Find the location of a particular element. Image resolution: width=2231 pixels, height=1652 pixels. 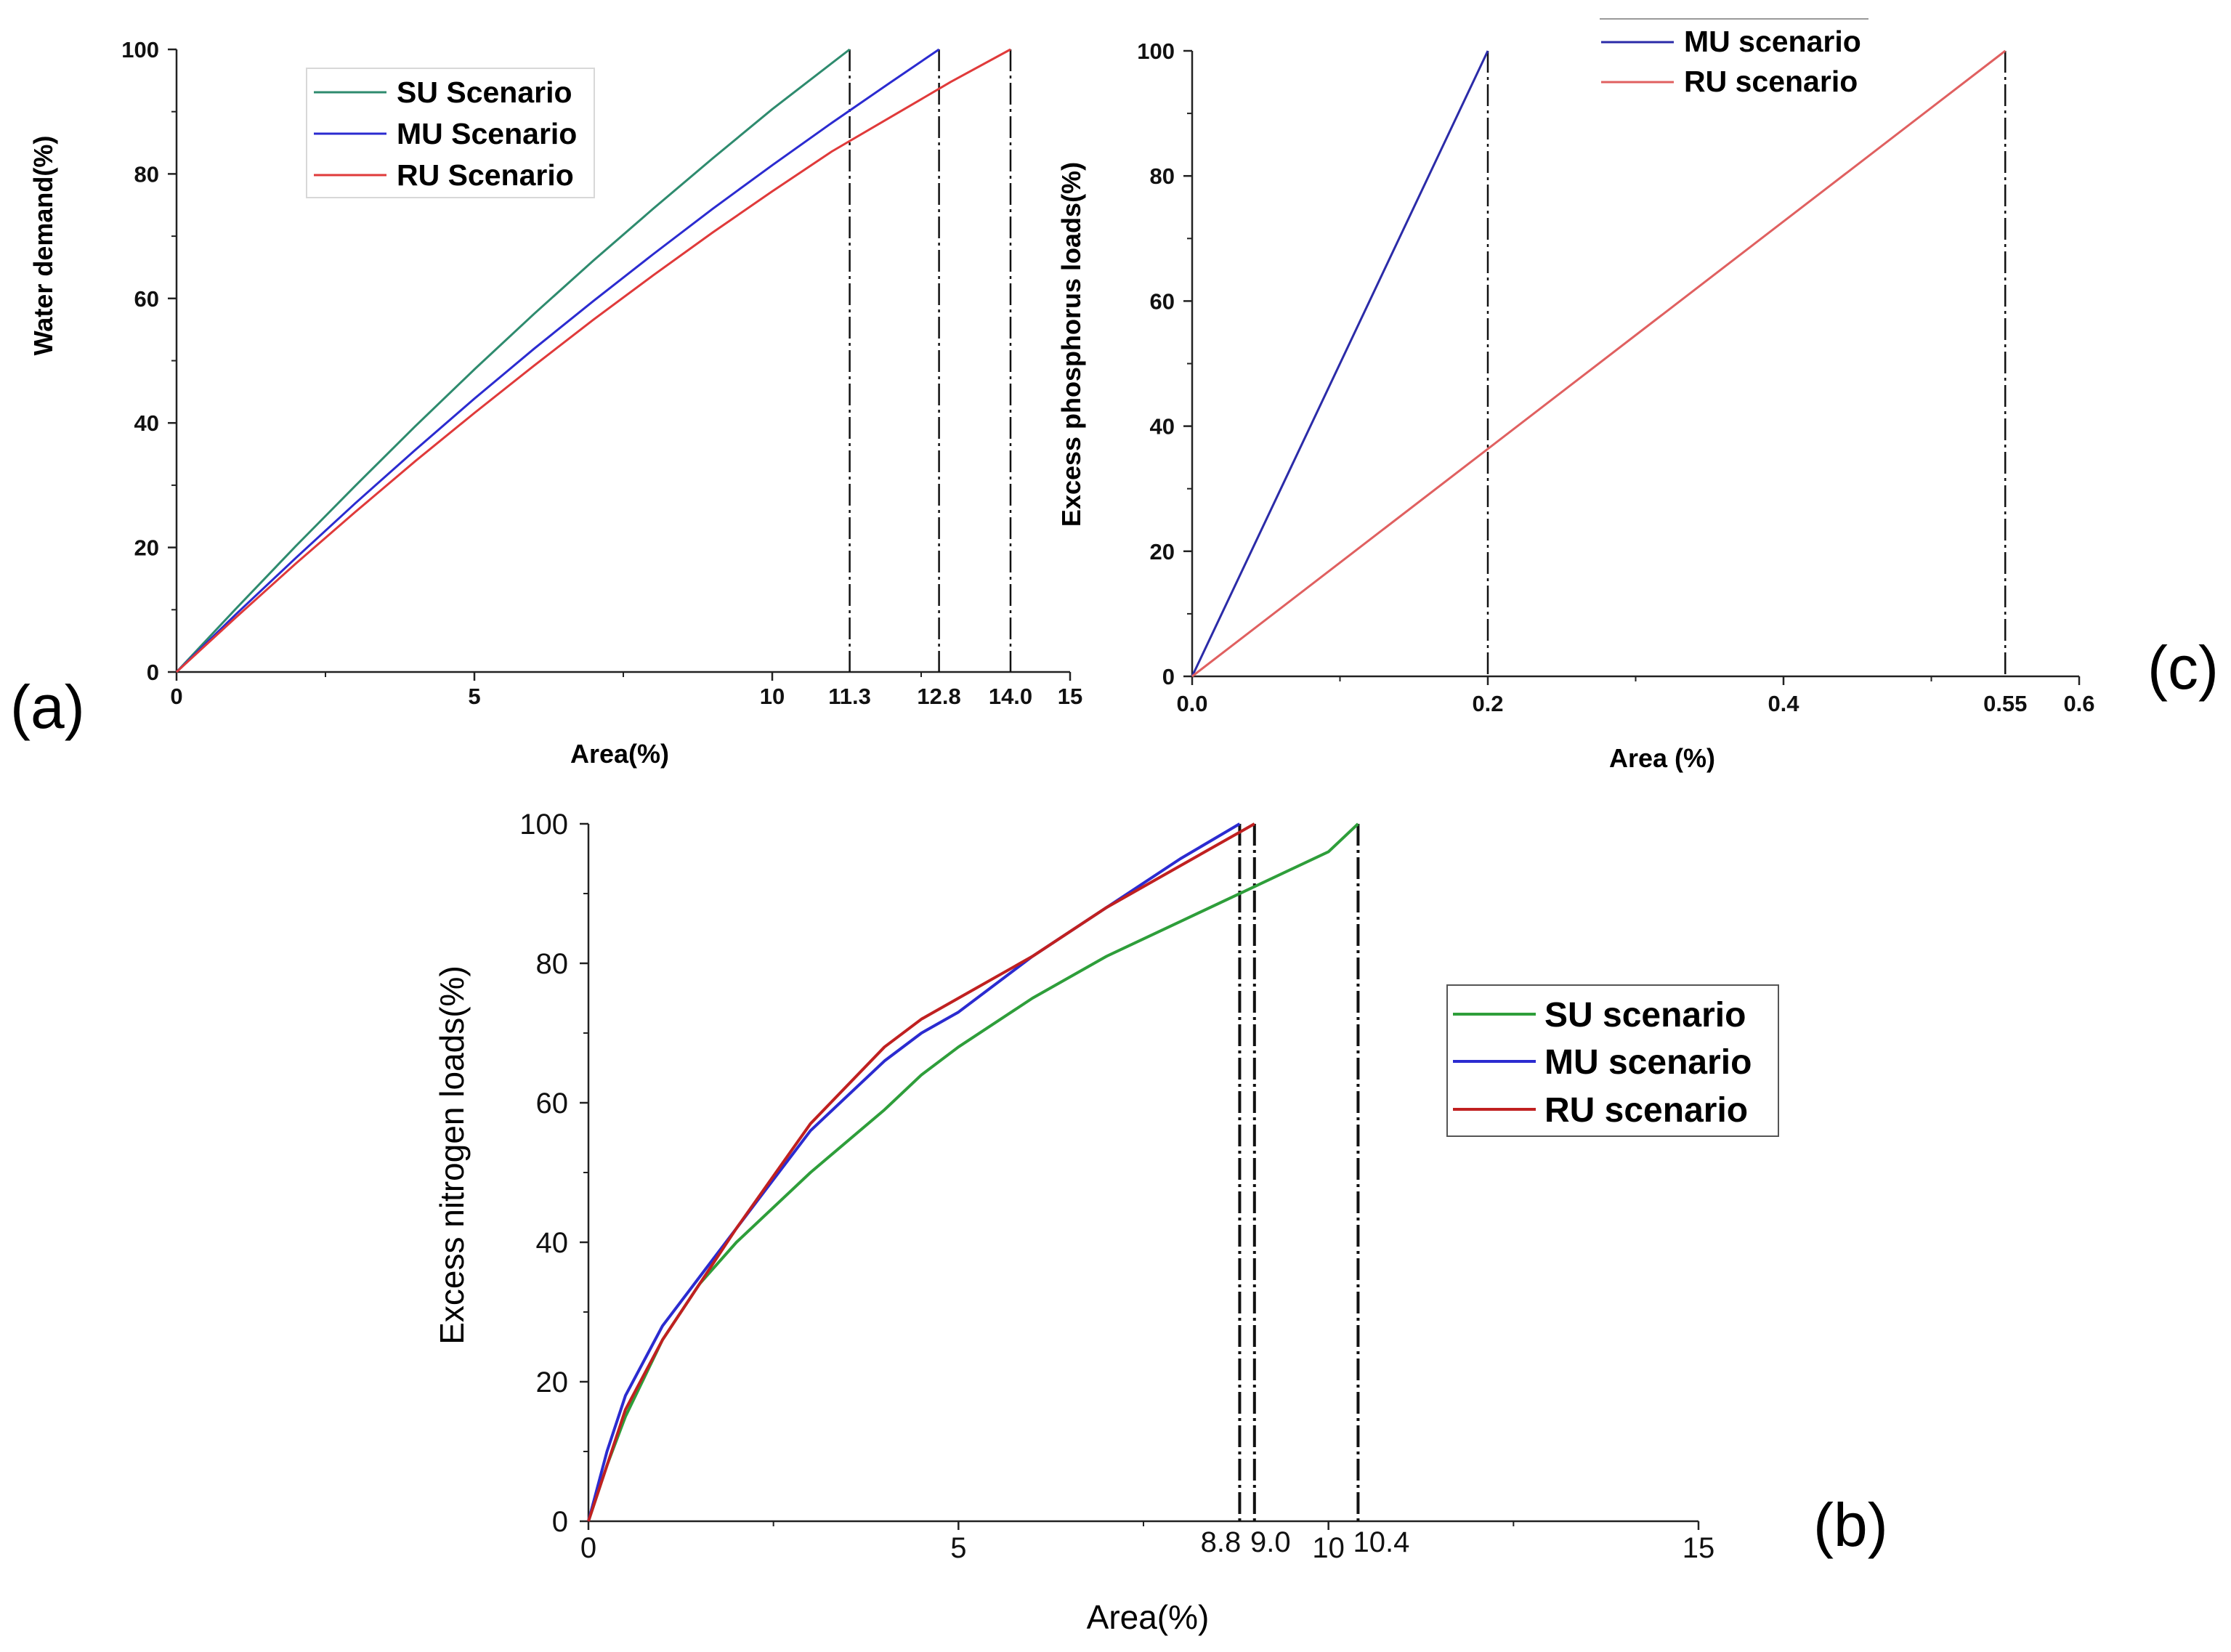

panel-b-xtick-label: 5 is located at coordinates (958, 1548).